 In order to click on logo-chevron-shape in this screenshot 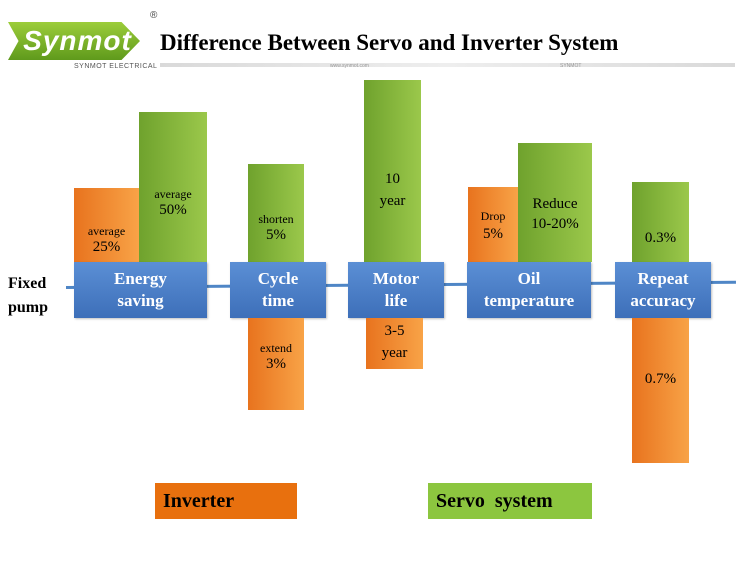, I will do `click(74, 41)`.